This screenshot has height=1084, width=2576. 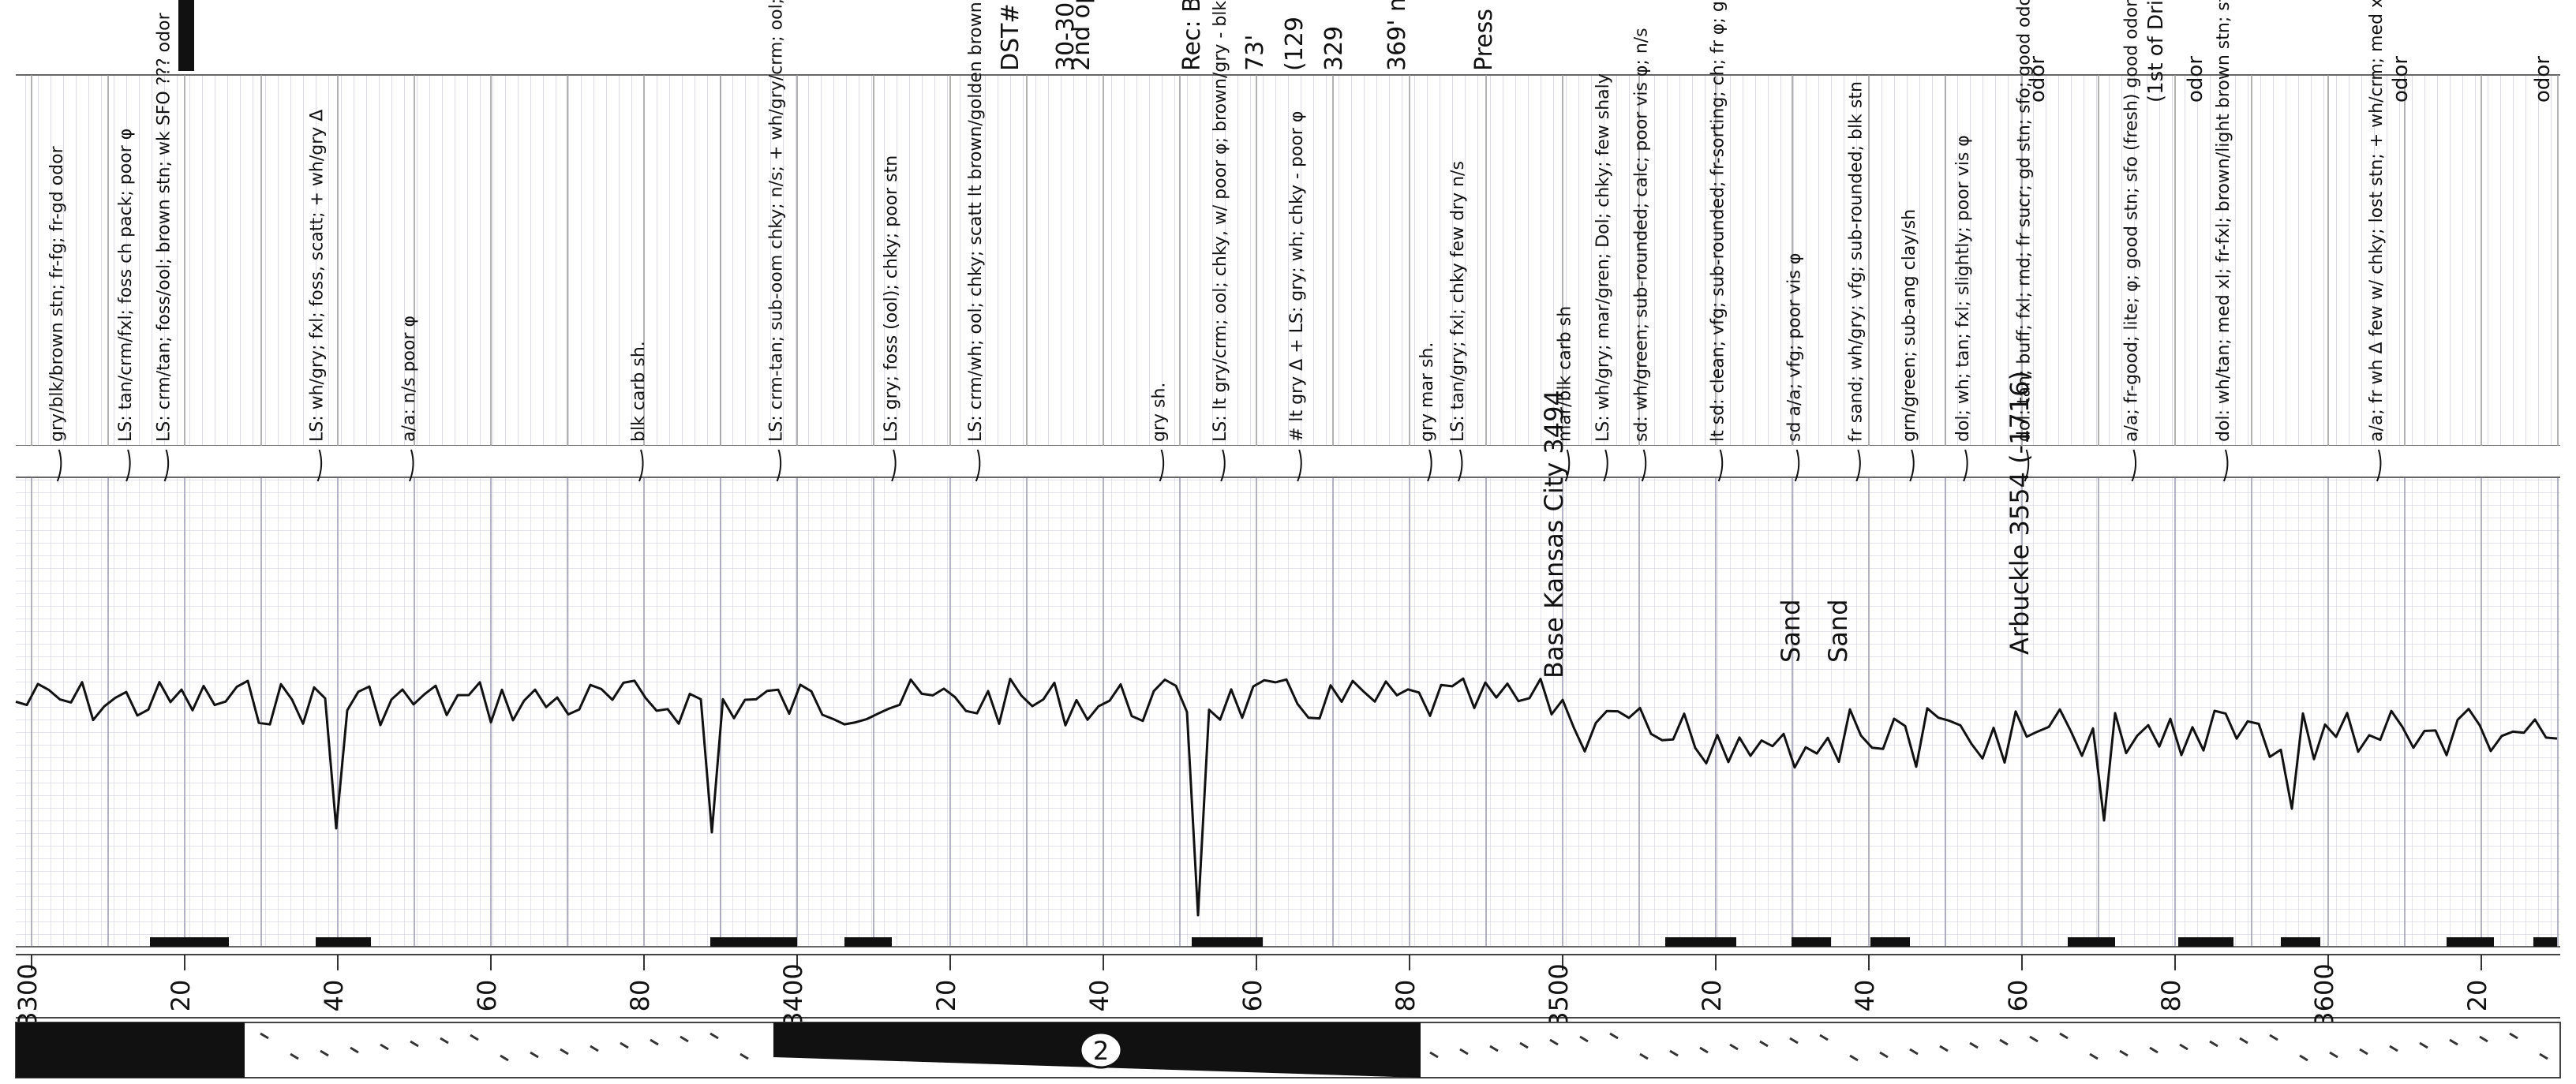 I want to click on lithology-note: LS: wh/gry; fxl; foss, scatt; + wh/gry Δ, so click(x=318, y=276).